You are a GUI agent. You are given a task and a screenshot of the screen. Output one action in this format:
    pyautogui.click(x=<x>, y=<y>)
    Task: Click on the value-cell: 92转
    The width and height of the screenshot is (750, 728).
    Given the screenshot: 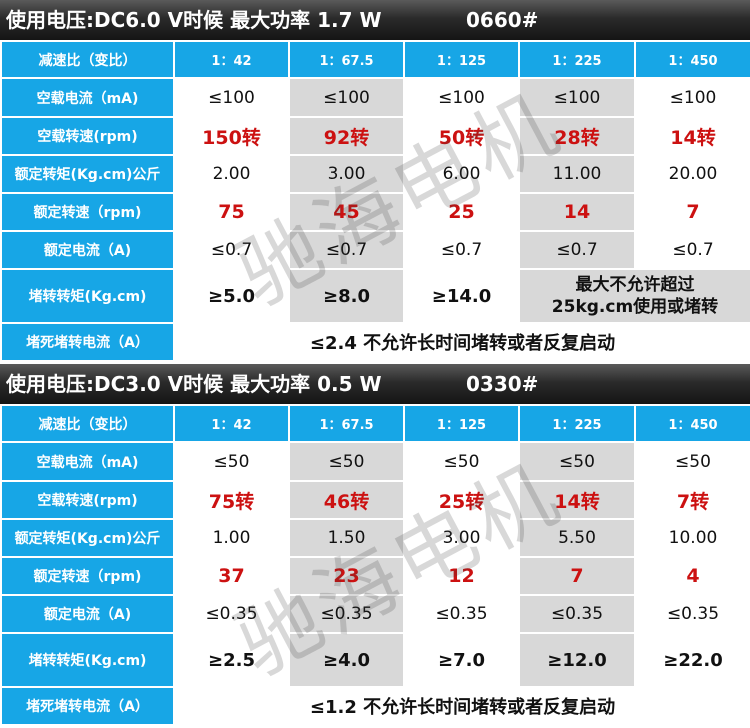 What is the action you would take?
    pyautogui.click(x=346, y=136)
    